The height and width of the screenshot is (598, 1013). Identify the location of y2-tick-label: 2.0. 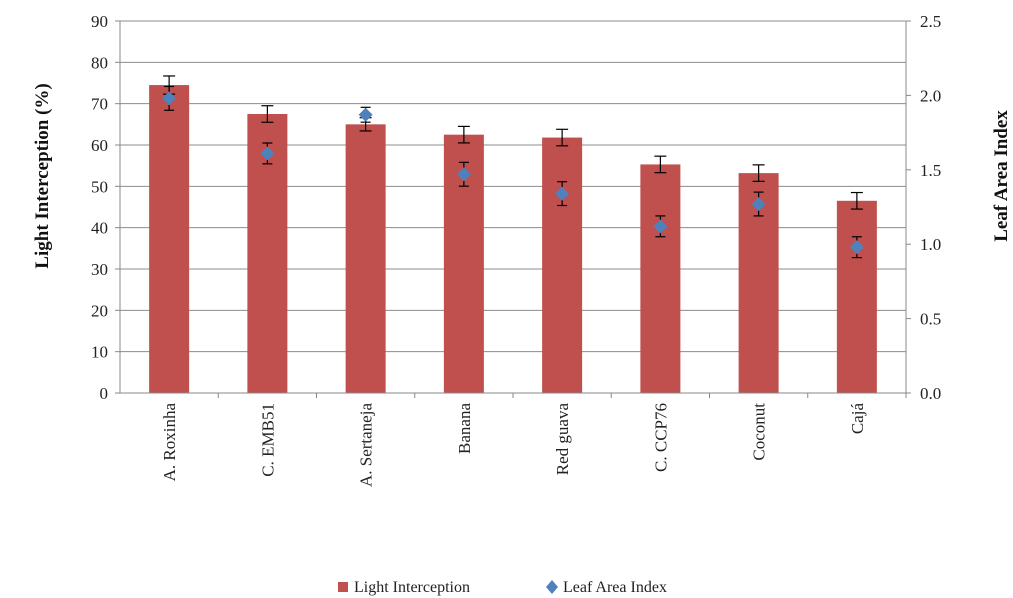
(930, 95).